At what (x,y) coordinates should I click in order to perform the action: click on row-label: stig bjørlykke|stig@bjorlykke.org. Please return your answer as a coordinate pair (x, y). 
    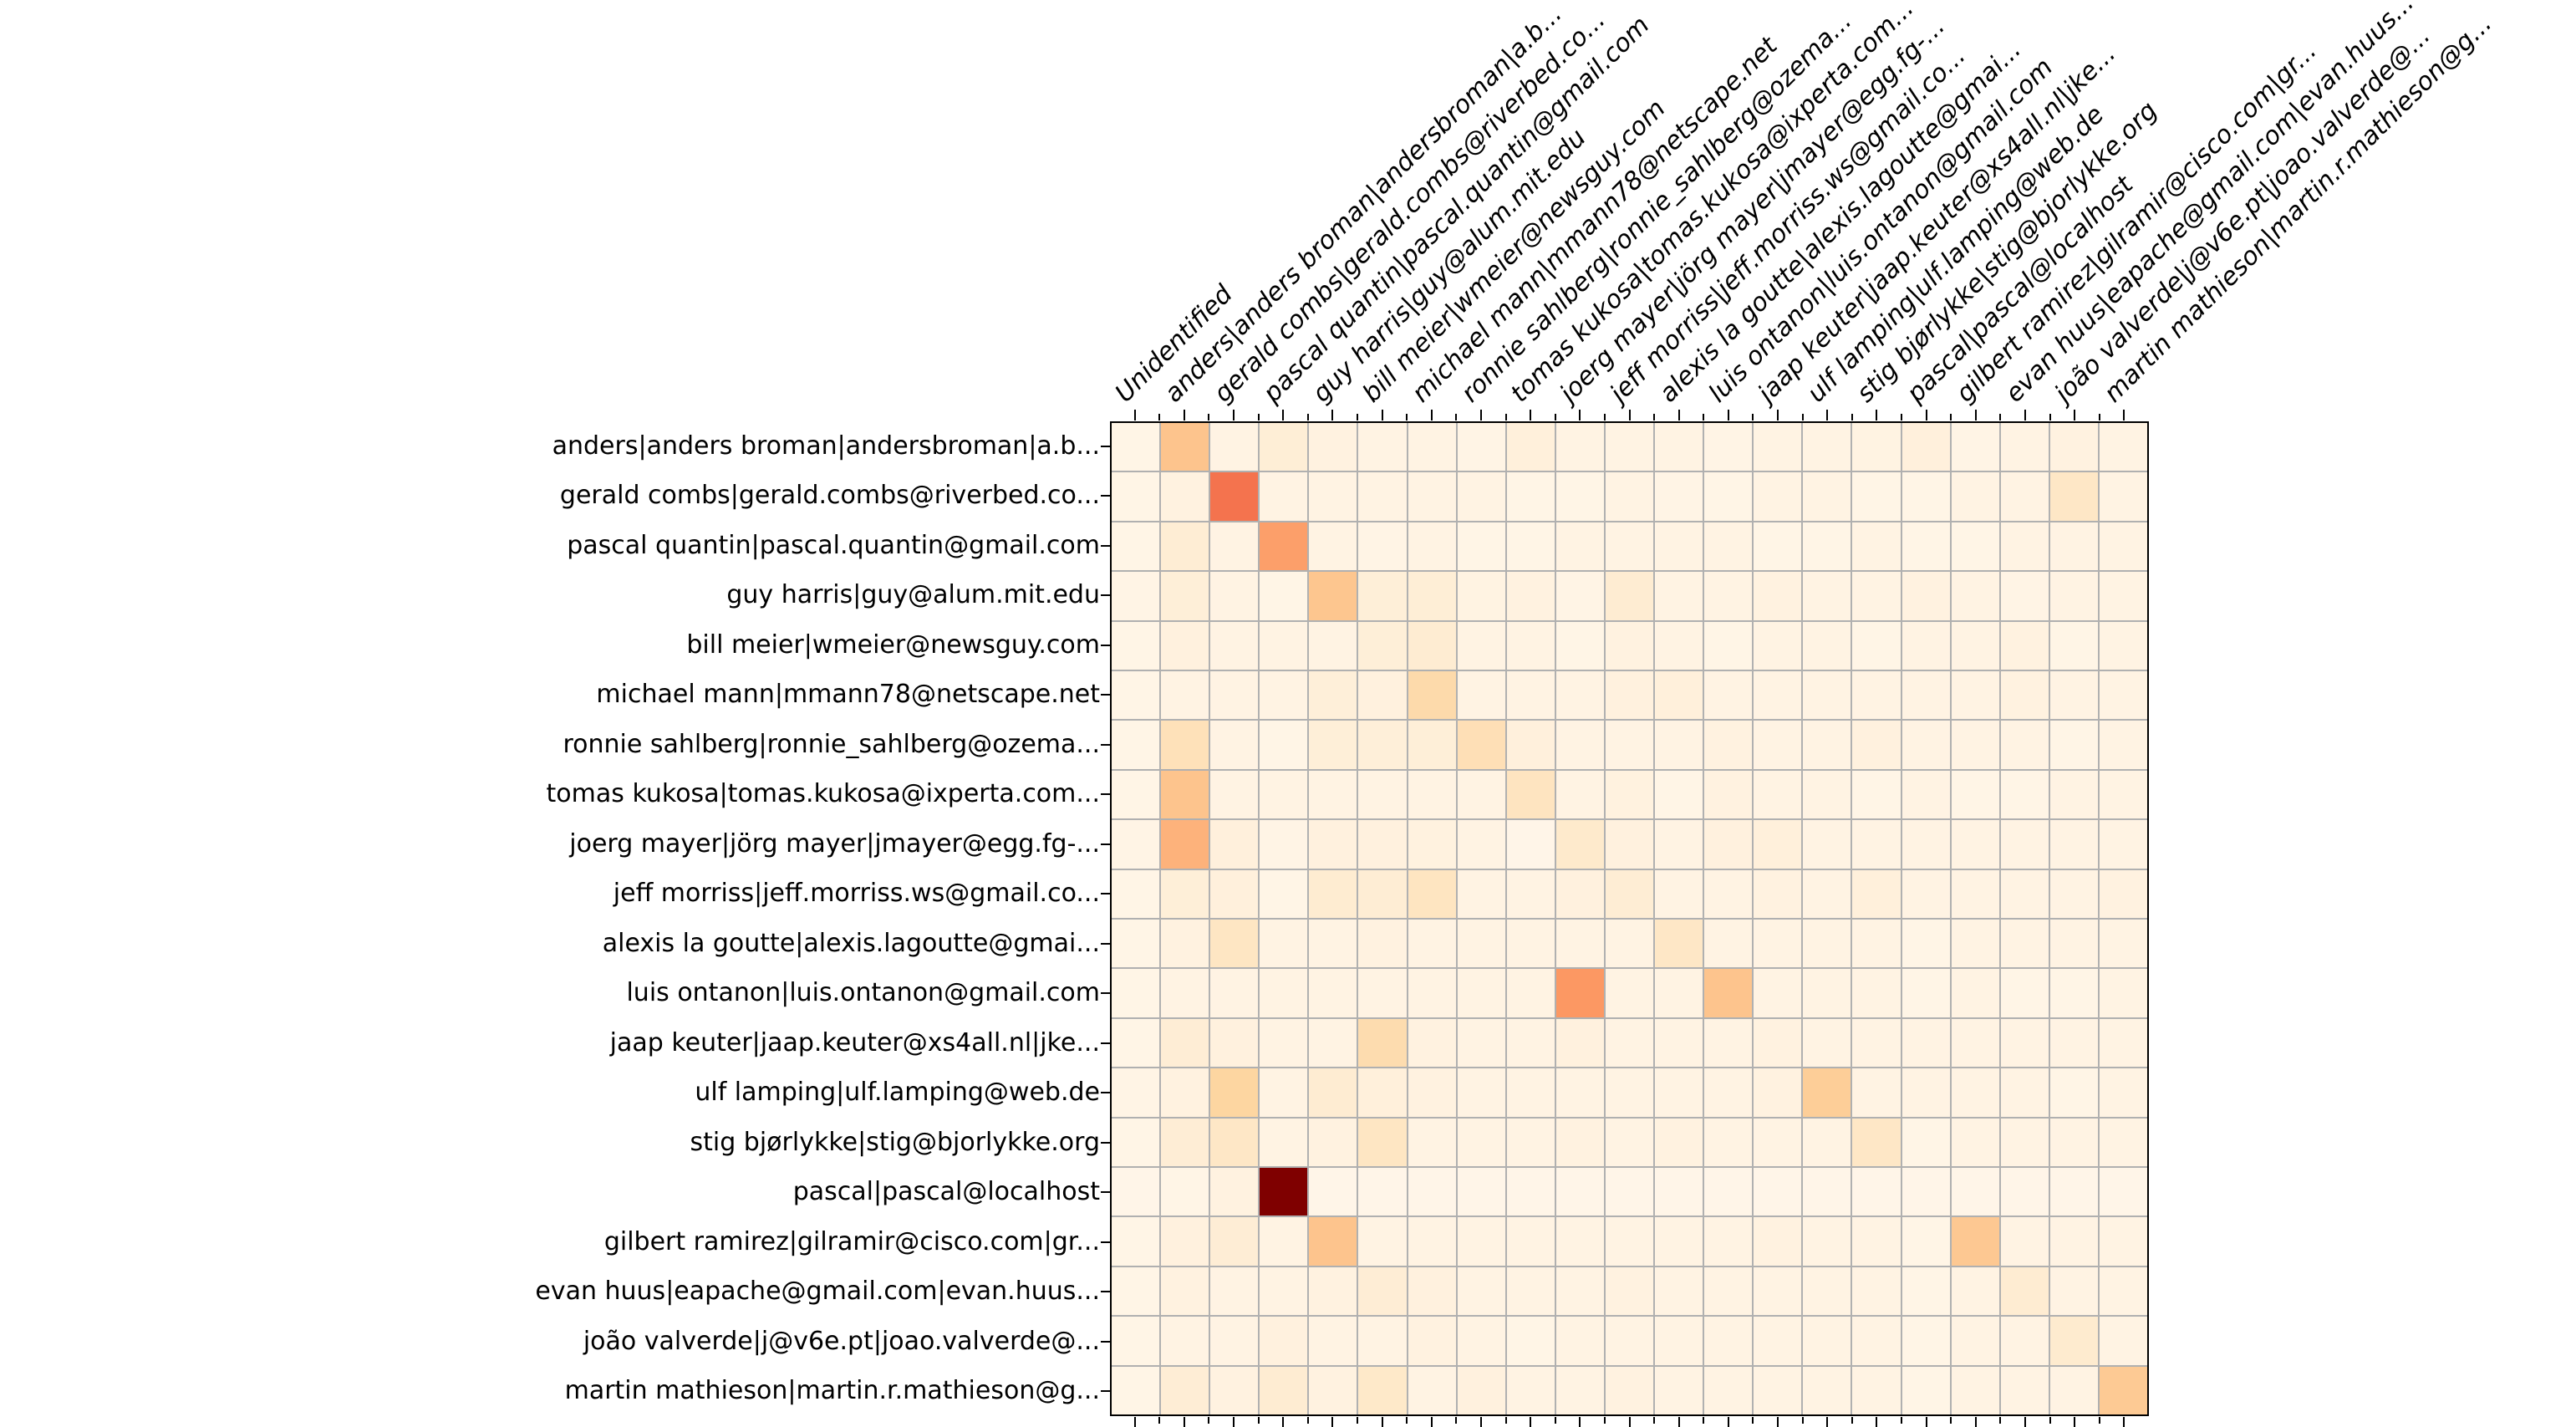
    Looking at the image, I should click on (895, 1142).